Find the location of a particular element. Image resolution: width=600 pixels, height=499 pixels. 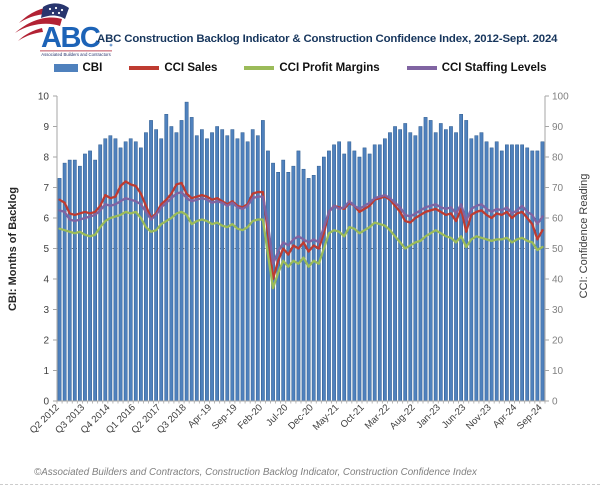

legend-label-cci-sales: CCI Sales is located at coordinates (191, 68).